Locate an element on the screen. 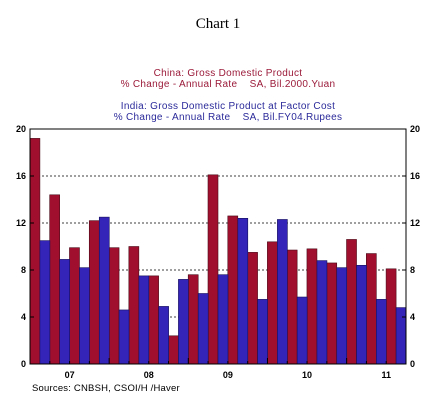  y-tick-label-right: 8 is located at coordinates (412, 270).